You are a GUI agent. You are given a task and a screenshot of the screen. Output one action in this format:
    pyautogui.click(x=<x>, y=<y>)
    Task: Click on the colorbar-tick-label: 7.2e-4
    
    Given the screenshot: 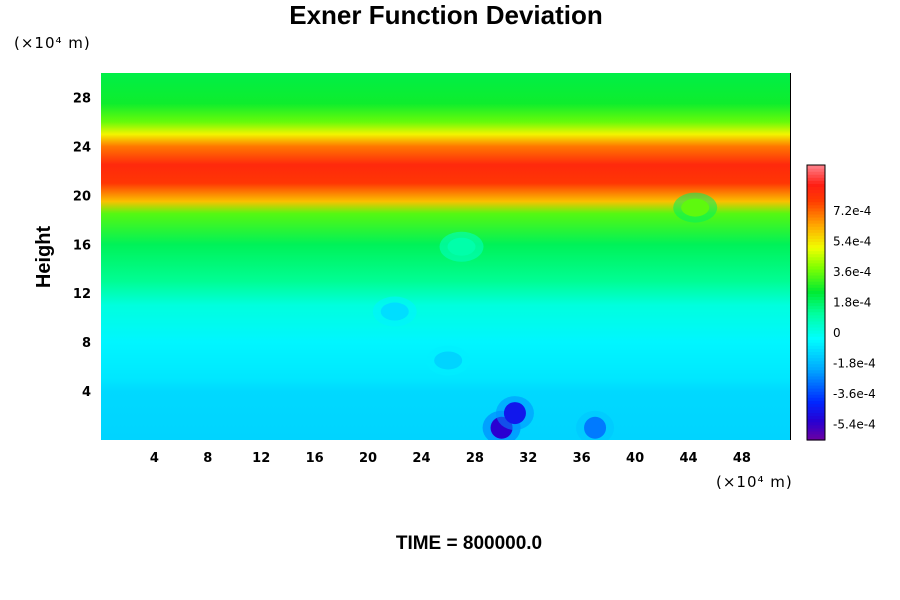 What is the action you would take?
    pyautogui.click(x=852, y=211)
    